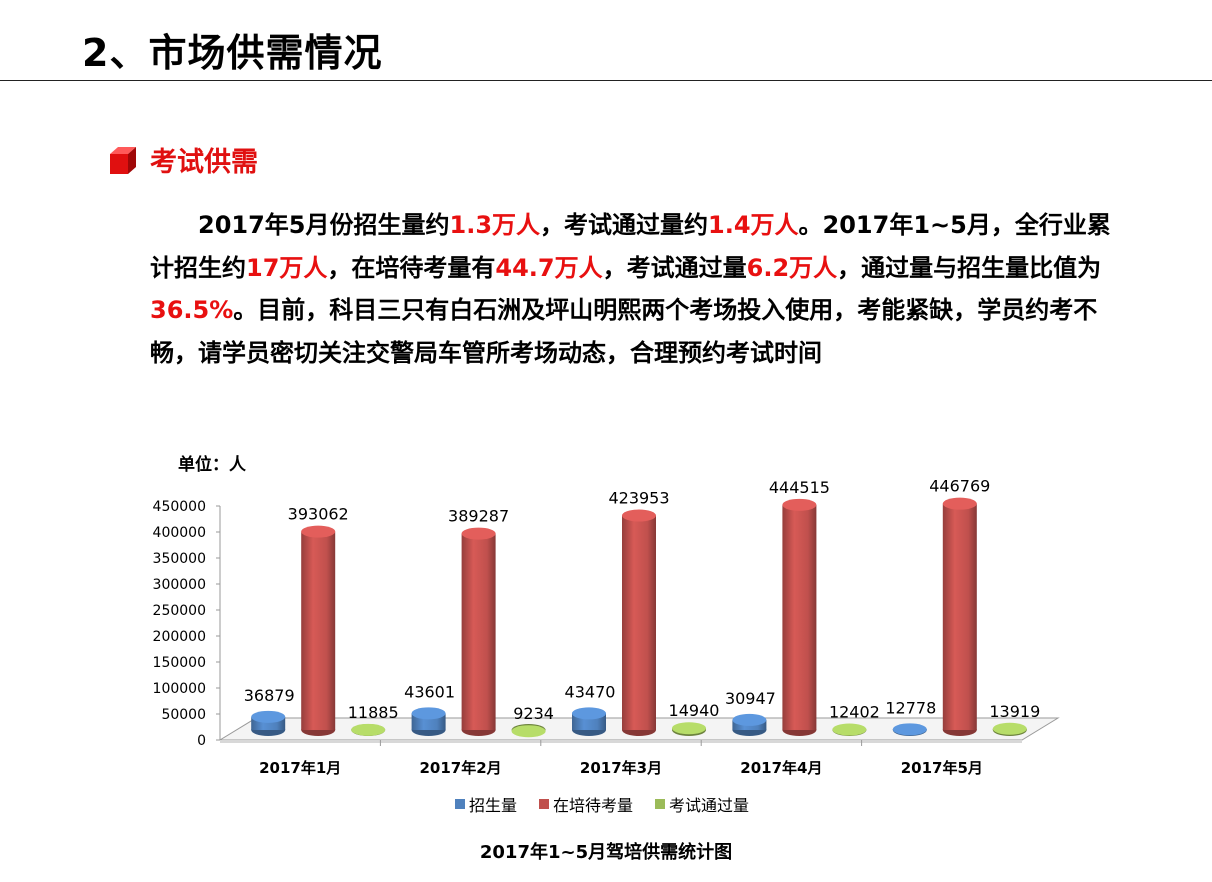 The image size is (1212, 882). What do you see at coordinates (753, 225) in the screenshot?
I see `highlight-text: 1.4万人` at bounding box center [753, 225].